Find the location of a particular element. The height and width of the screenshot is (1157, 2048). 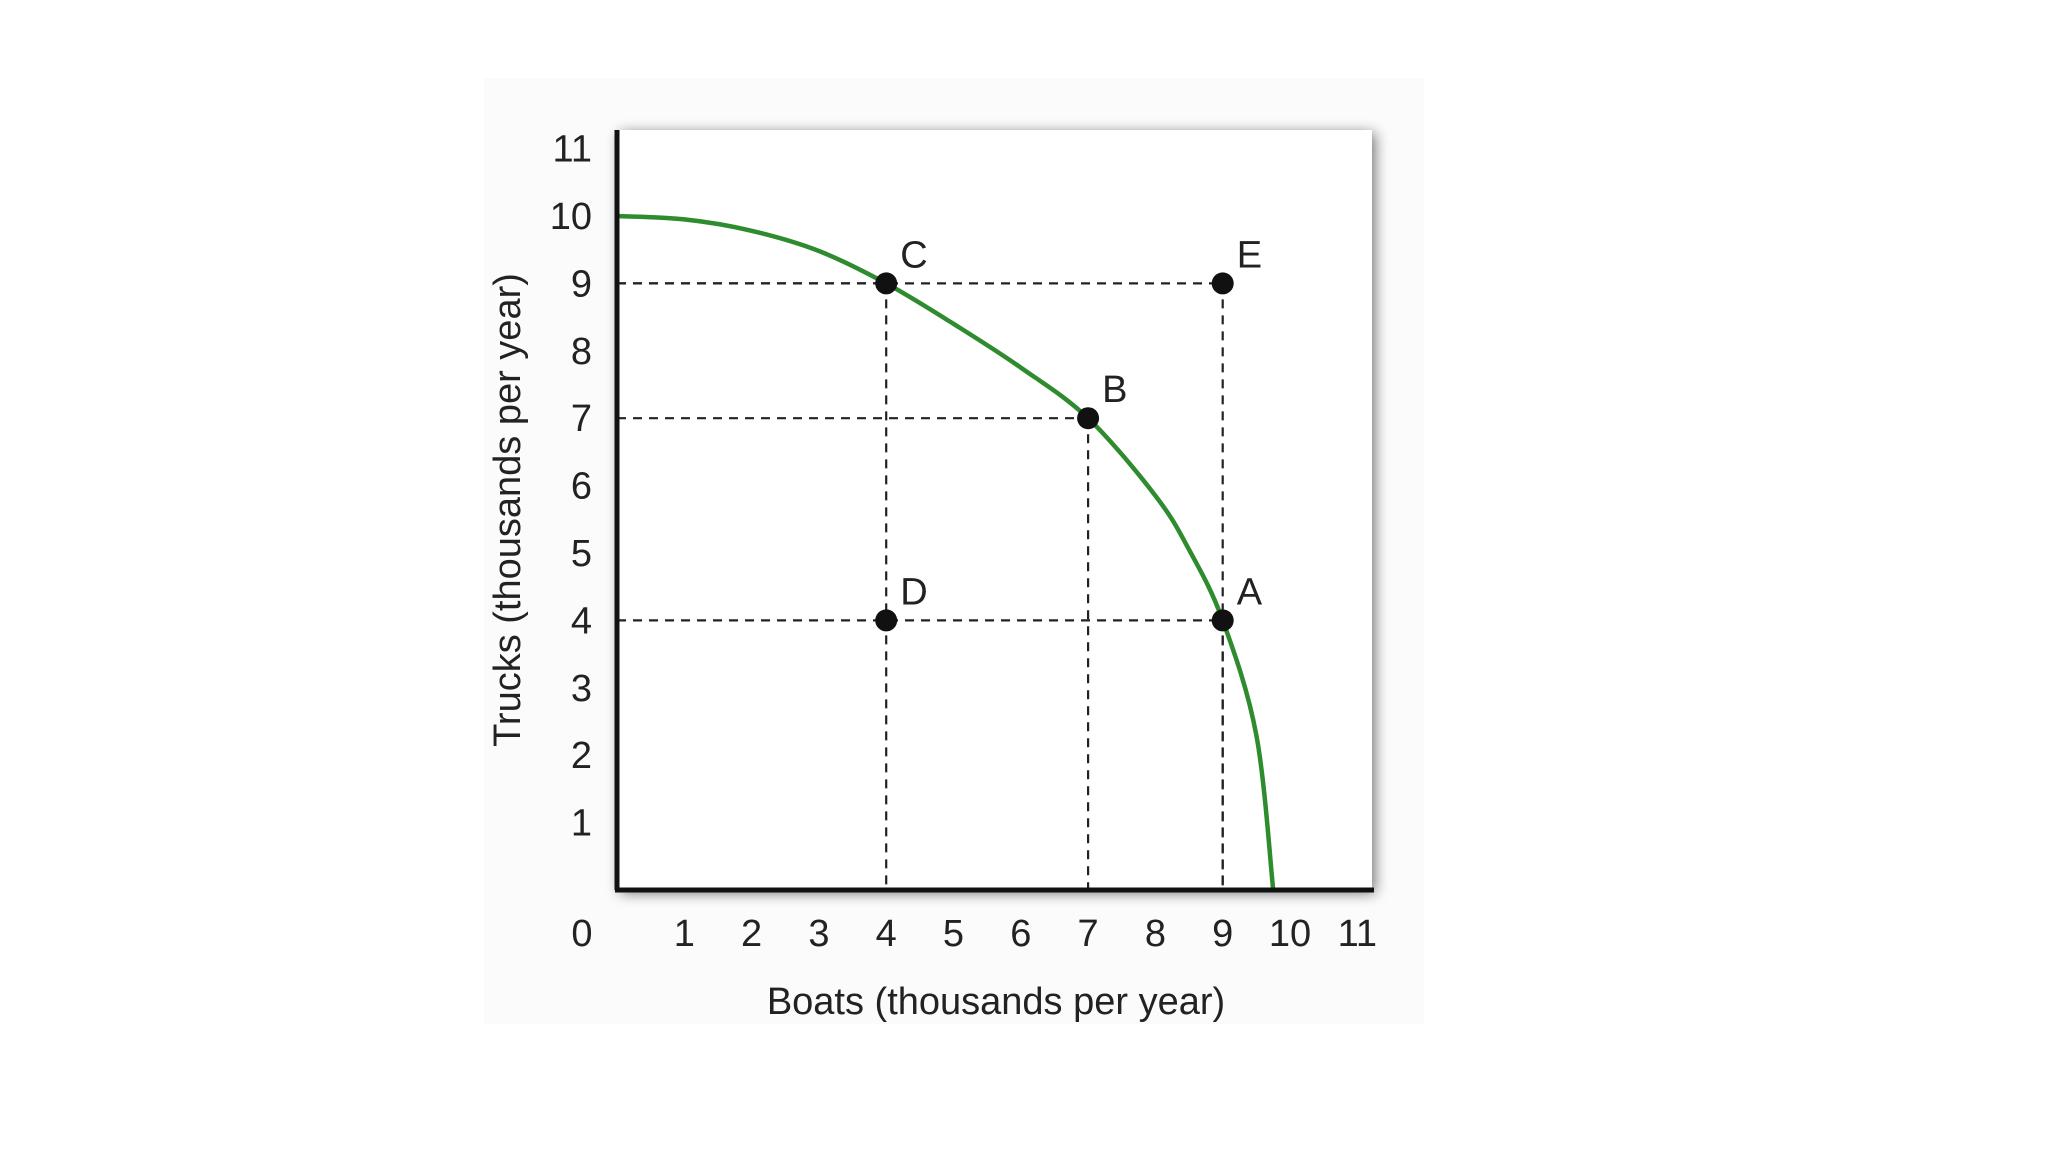

y-tick-label: 6 is located at coordinates (581, 487).